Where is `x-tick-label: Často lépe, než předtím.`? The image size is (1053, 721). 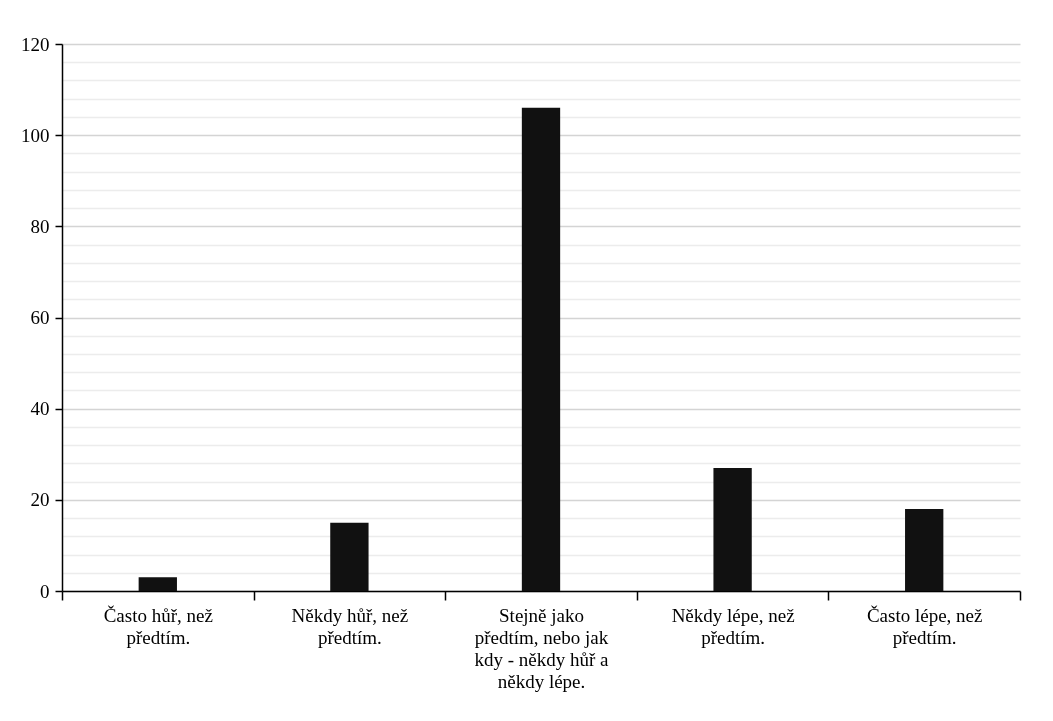
x-tick-label: Často lépe, než předtím. is located at coordinates (924, 626).